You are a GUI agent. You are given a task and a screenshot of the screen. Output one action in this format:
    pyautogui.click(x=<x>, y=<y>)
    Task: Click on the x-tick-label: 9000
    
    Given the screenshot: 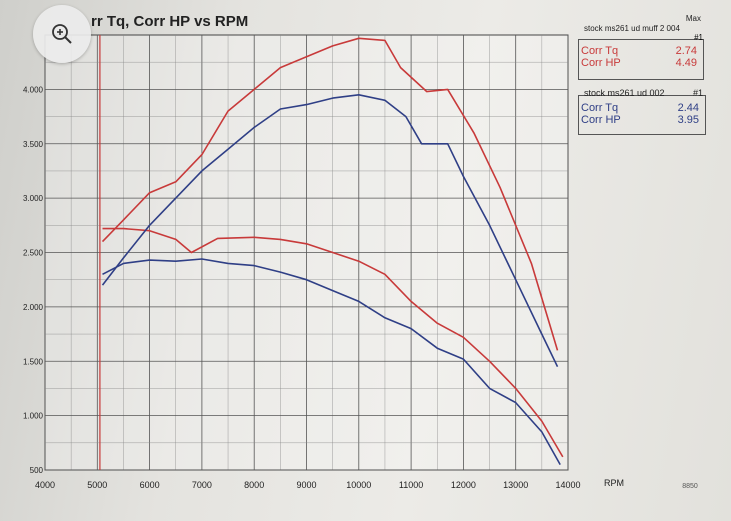 What is the action you would take?
    pyautogui.click(x=306, y=485)
    